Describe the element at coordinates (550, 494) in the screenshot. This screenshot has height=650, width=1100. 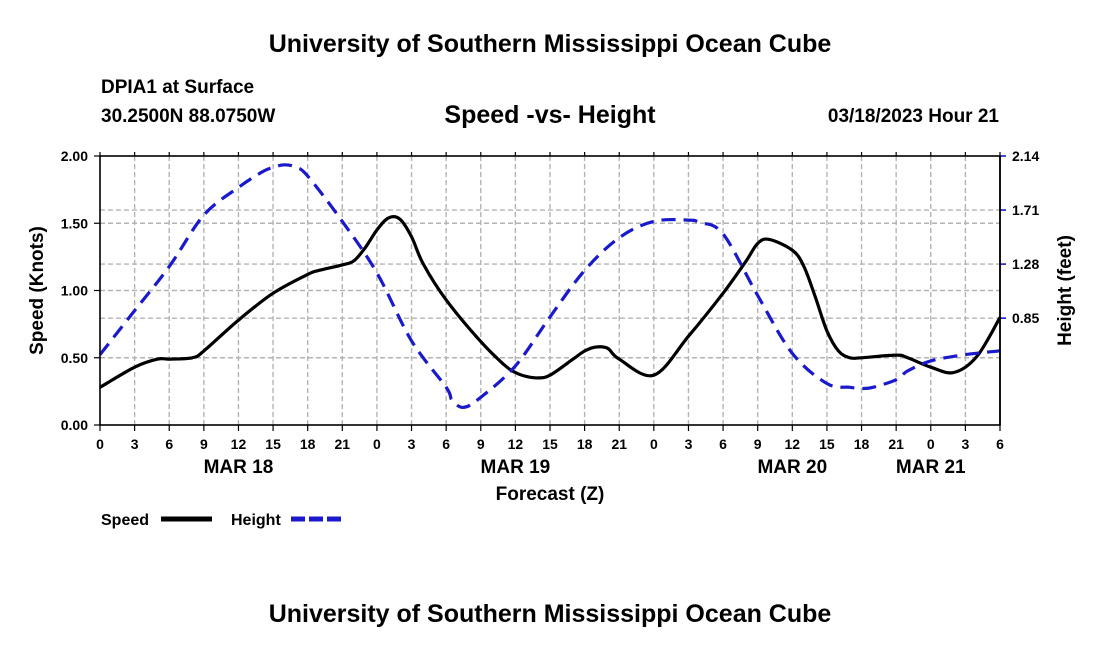
I see `x-axis-title: Forecast (Z)` at that location.